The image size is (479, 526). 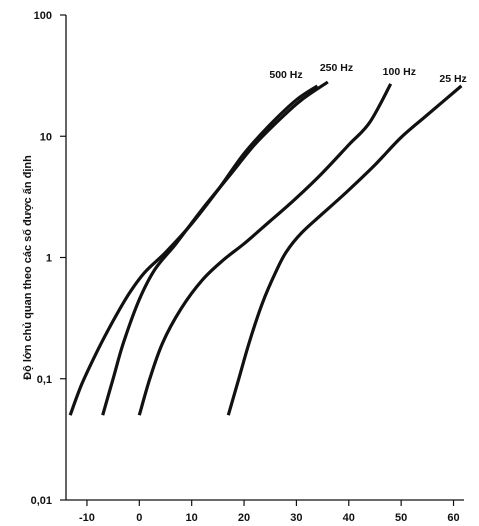 What do you see at coordinates (336, 68) in the screenshot?
I see `series-label: 250 Hz` at bounding box center [336, 68].